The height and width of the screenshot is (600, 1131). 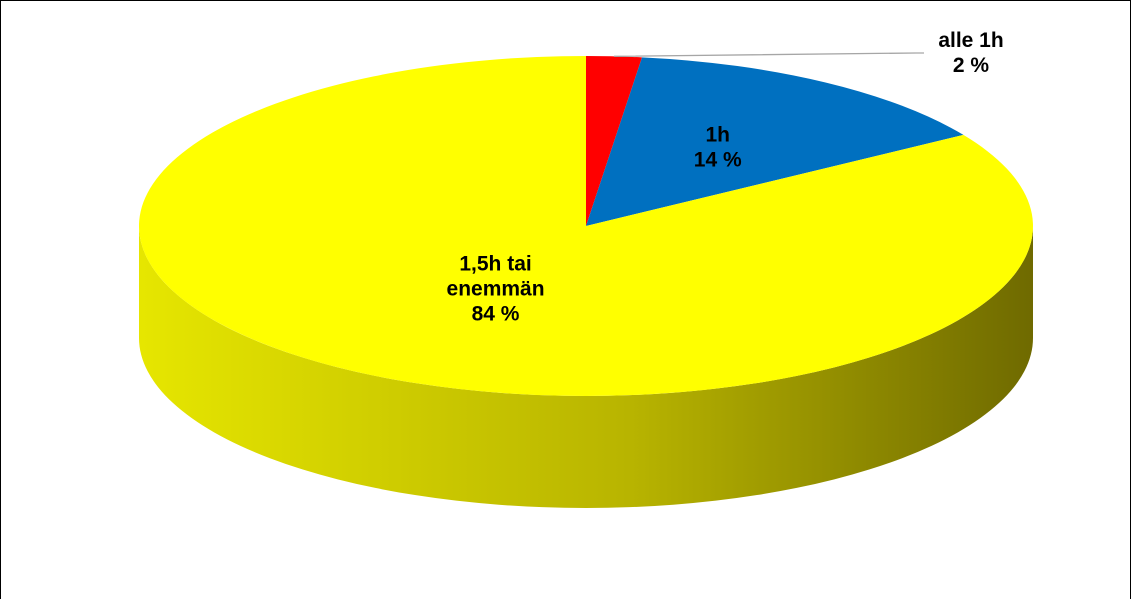 What do you see at coordinates (614, 141) in the screenshot?
I see `pie-slice-alle-1h` at bounding box center [614, 141].